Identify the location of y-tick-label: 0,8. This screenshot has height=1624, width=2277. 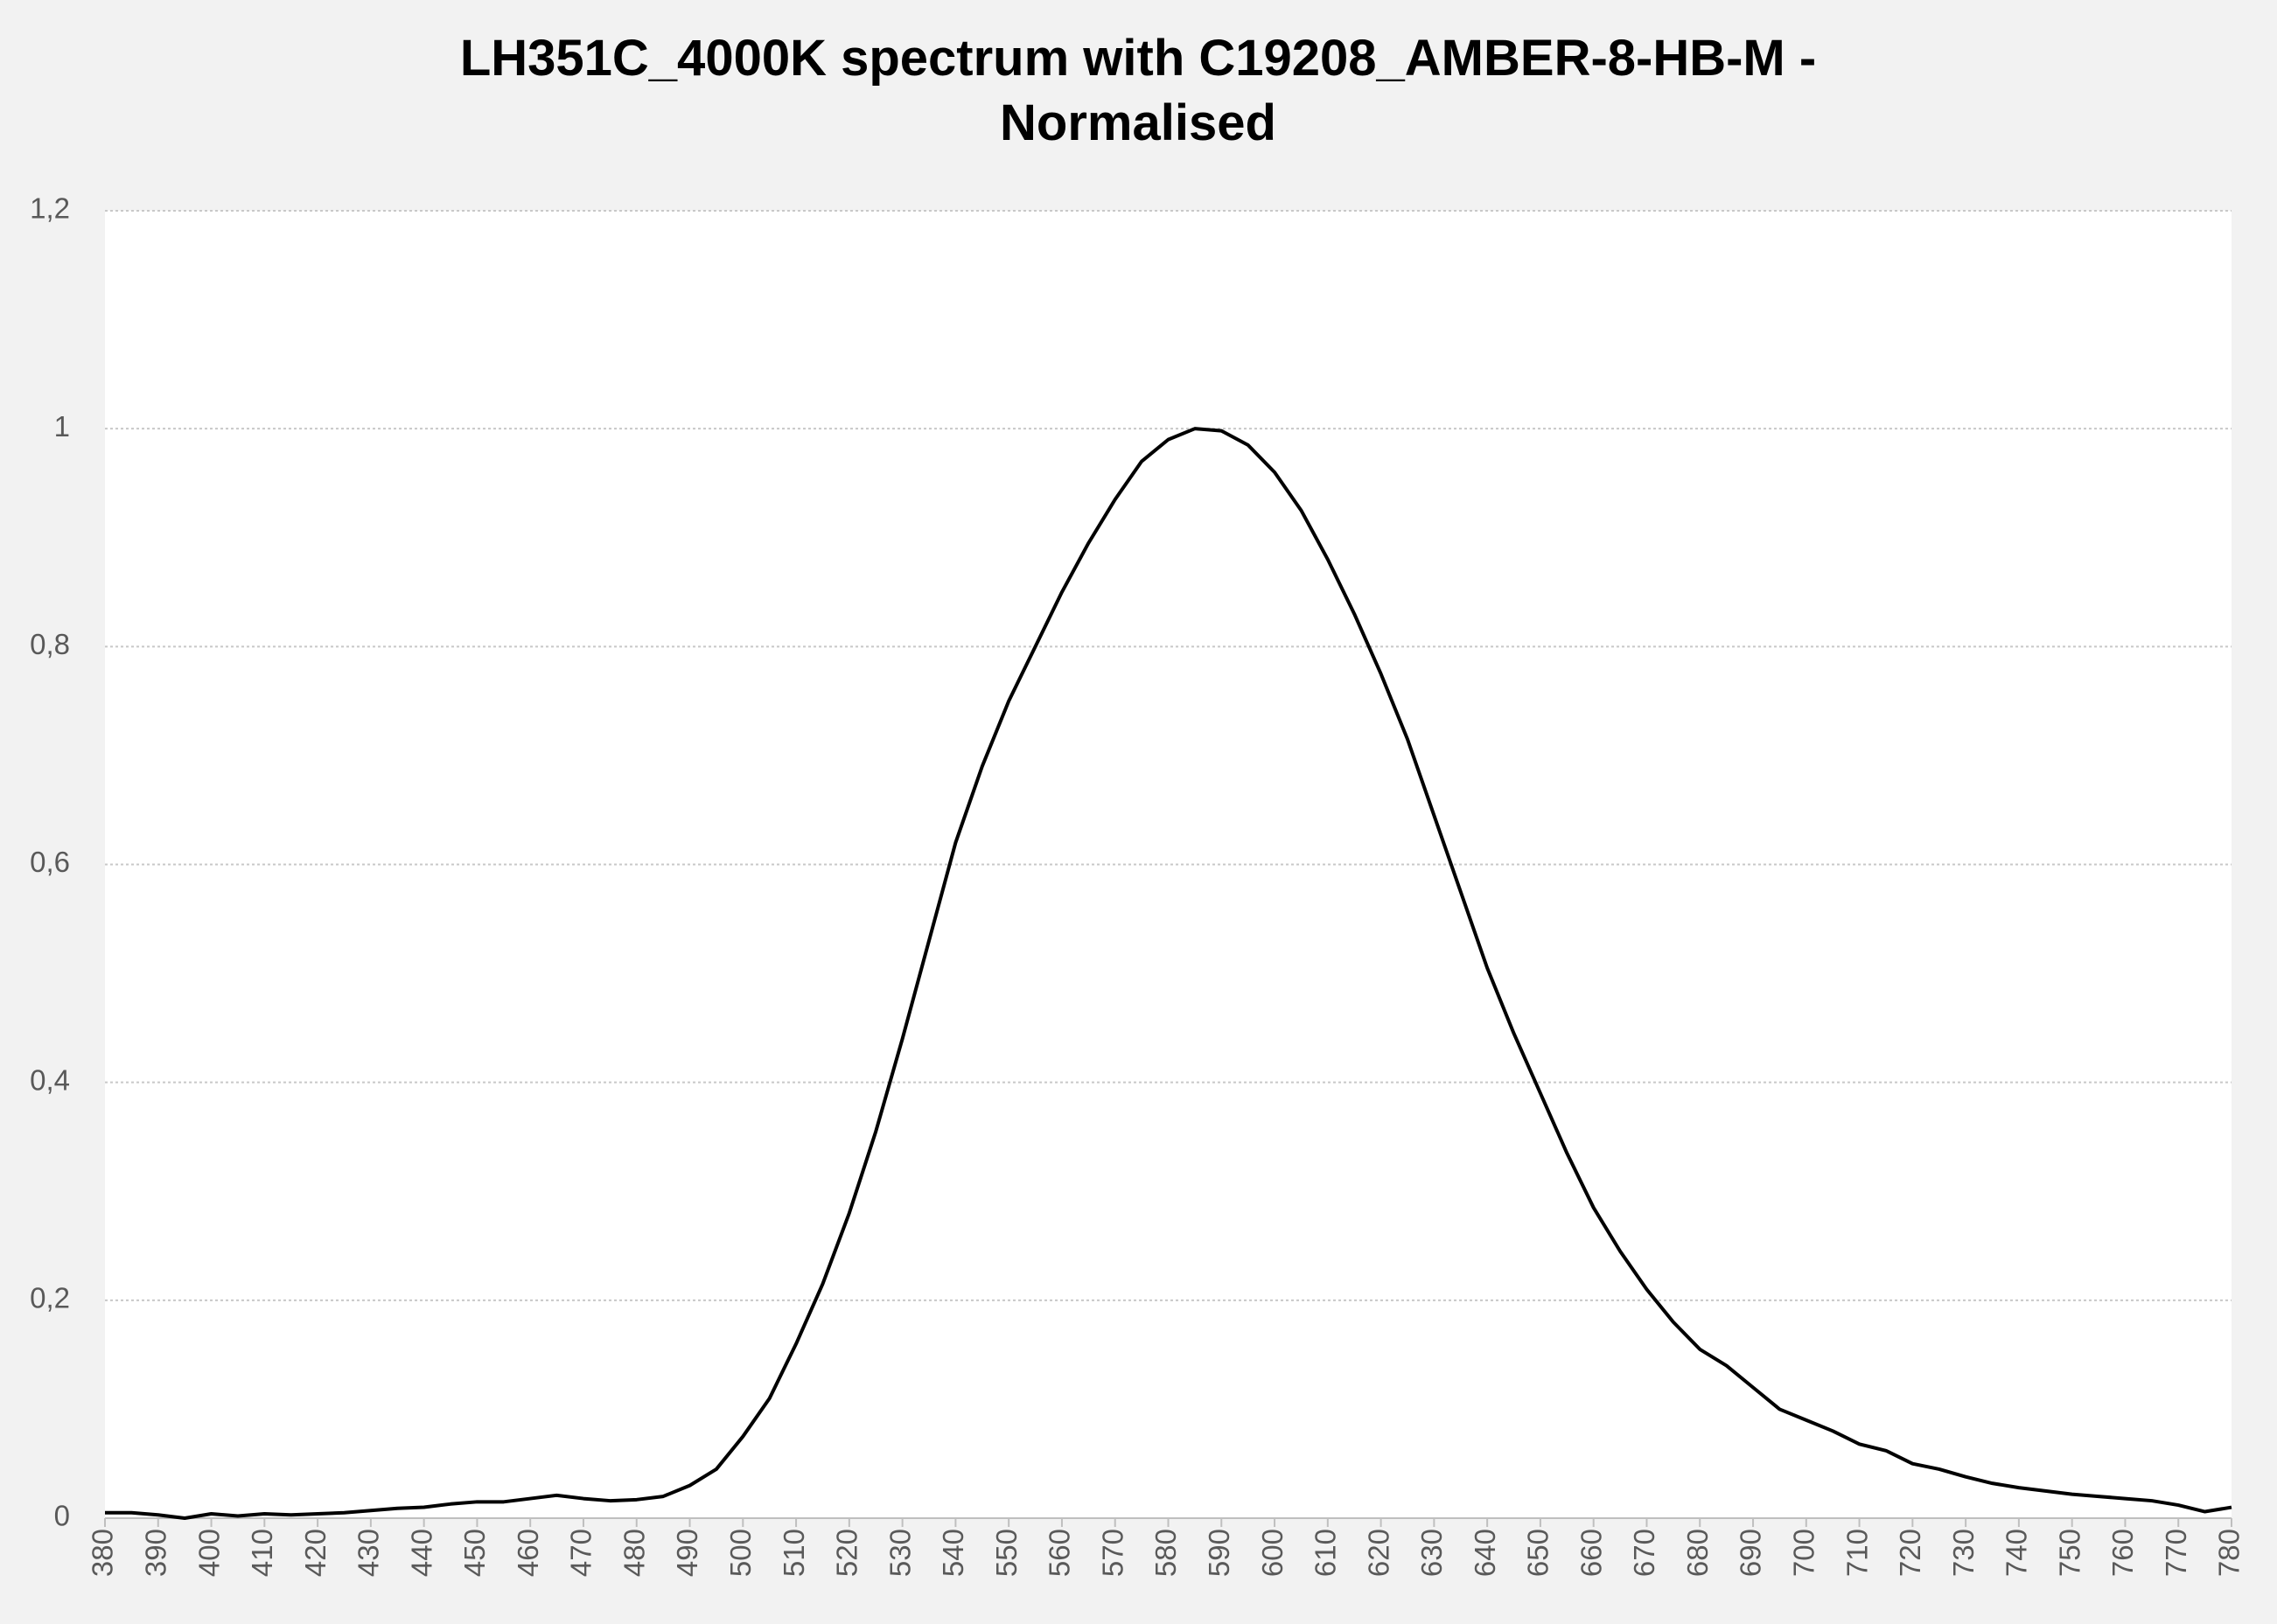
(50, 644).